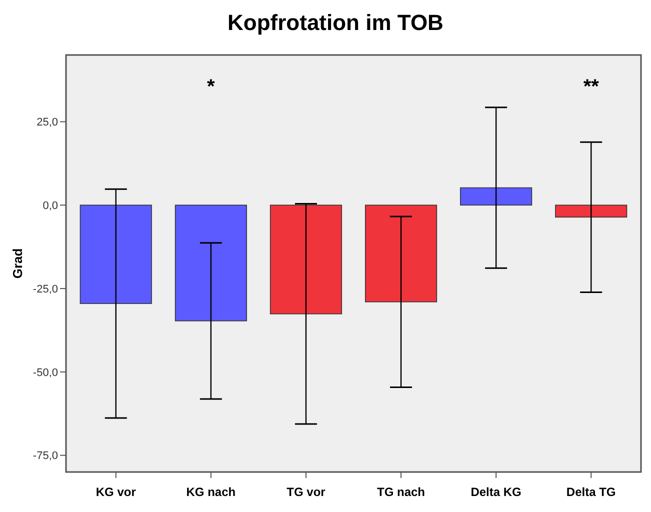  What do you see at coordinates (401, 492) in the screenshot?
I see `x-tick-label: TG nach` at bounding box center [401, 492].